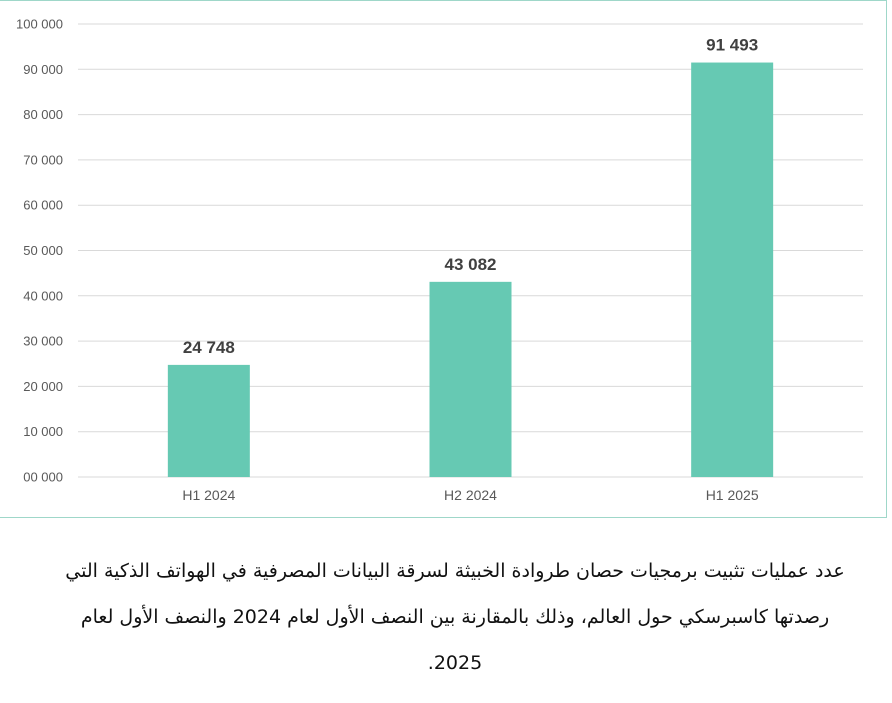 This screenshot has height=703, width=892. Describe the element at coordinates (209, 347) in the screenshot. I see `data-label: 24 748` at that location.